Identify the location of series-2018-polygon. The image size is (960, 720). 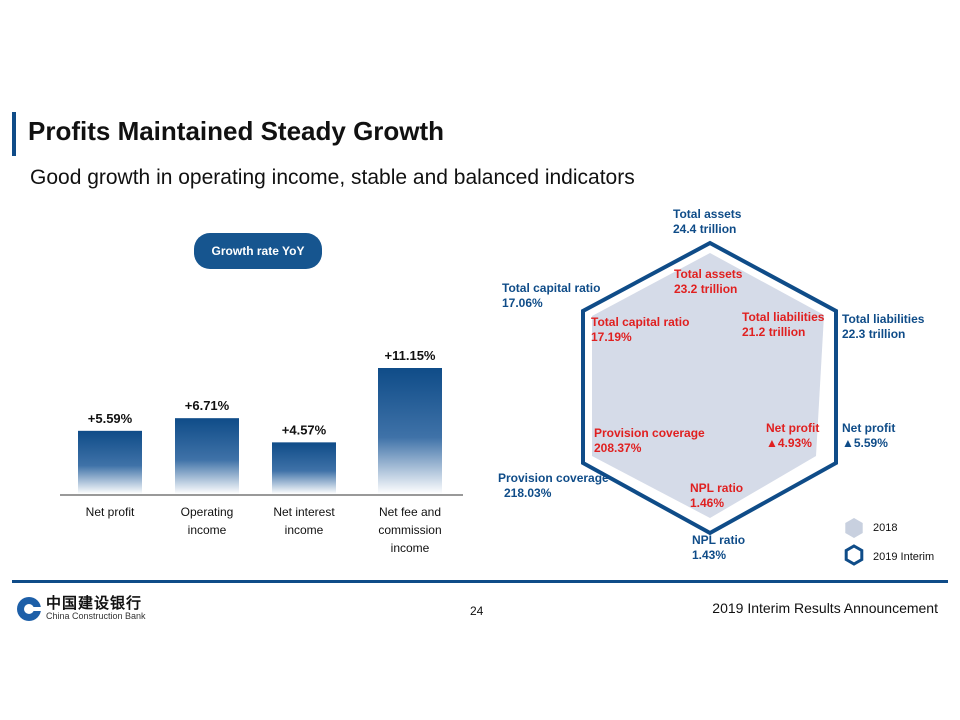
(708, 385).